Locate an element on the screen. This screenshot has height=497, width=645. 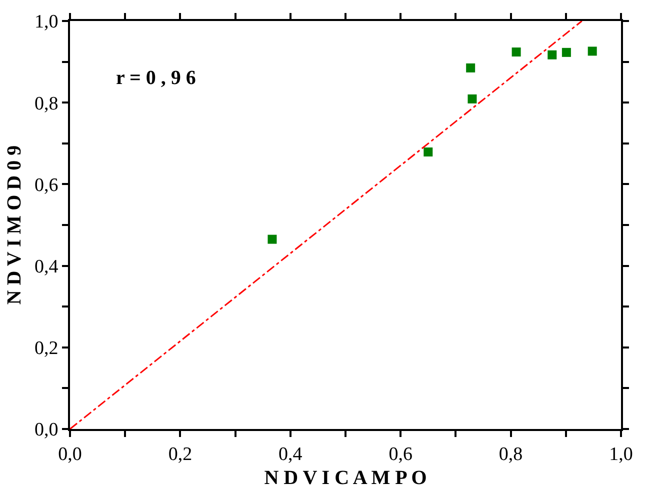
y-tick-label: 0,2 is located at coordinates (46, 349).